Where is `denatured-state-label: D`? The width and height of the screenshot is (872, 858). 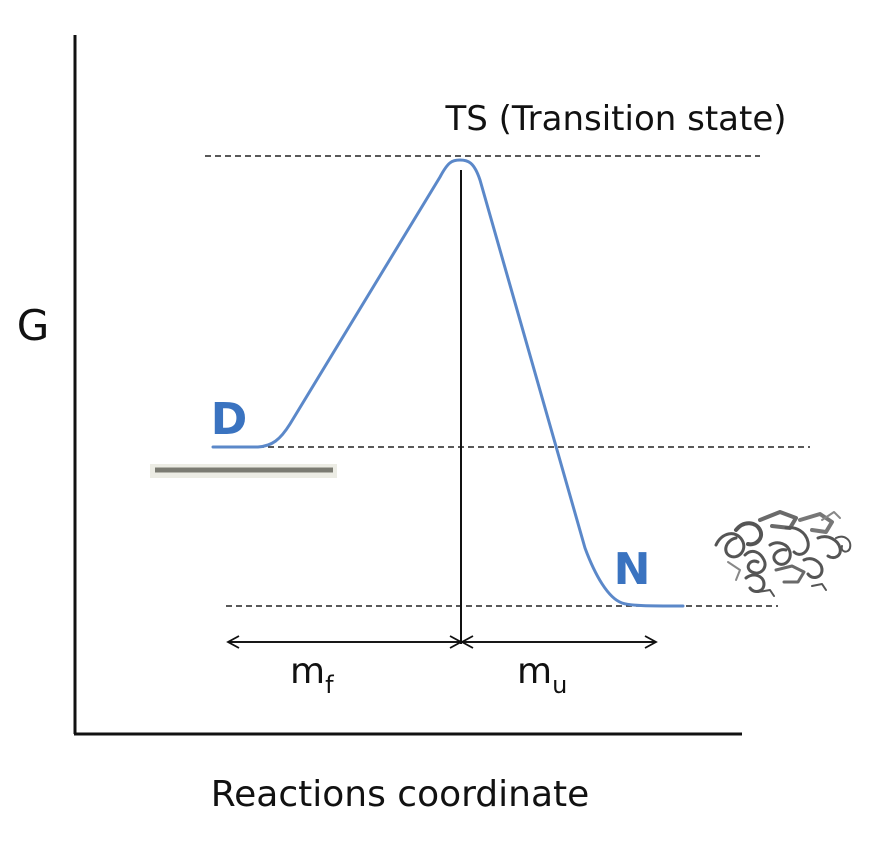 denatured-state-label: D is located at coordinates (229, 419).